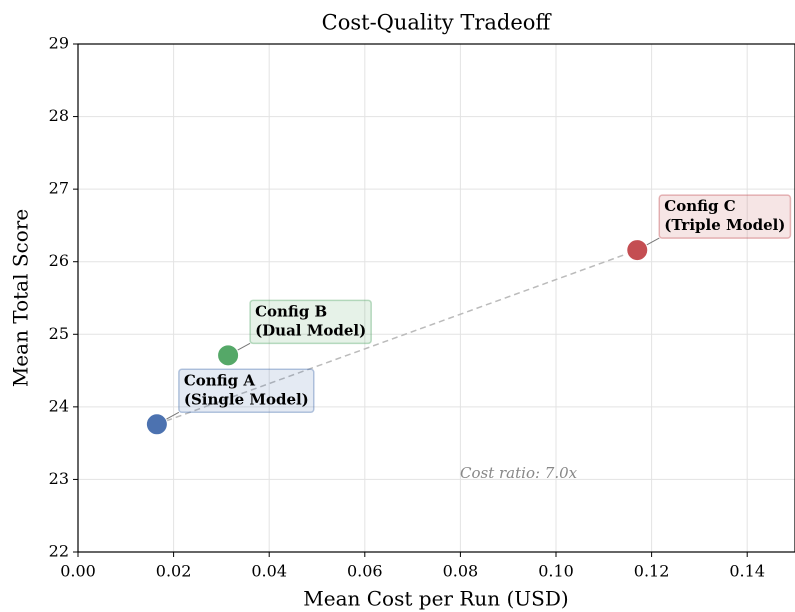 Image resolution: width=795 pixels, height=612 pixels. What do you see at coordinates (21, 298) in the screenshot?
I see `y-axis-label: Mean Total Score` at bounding box center [21, 298].